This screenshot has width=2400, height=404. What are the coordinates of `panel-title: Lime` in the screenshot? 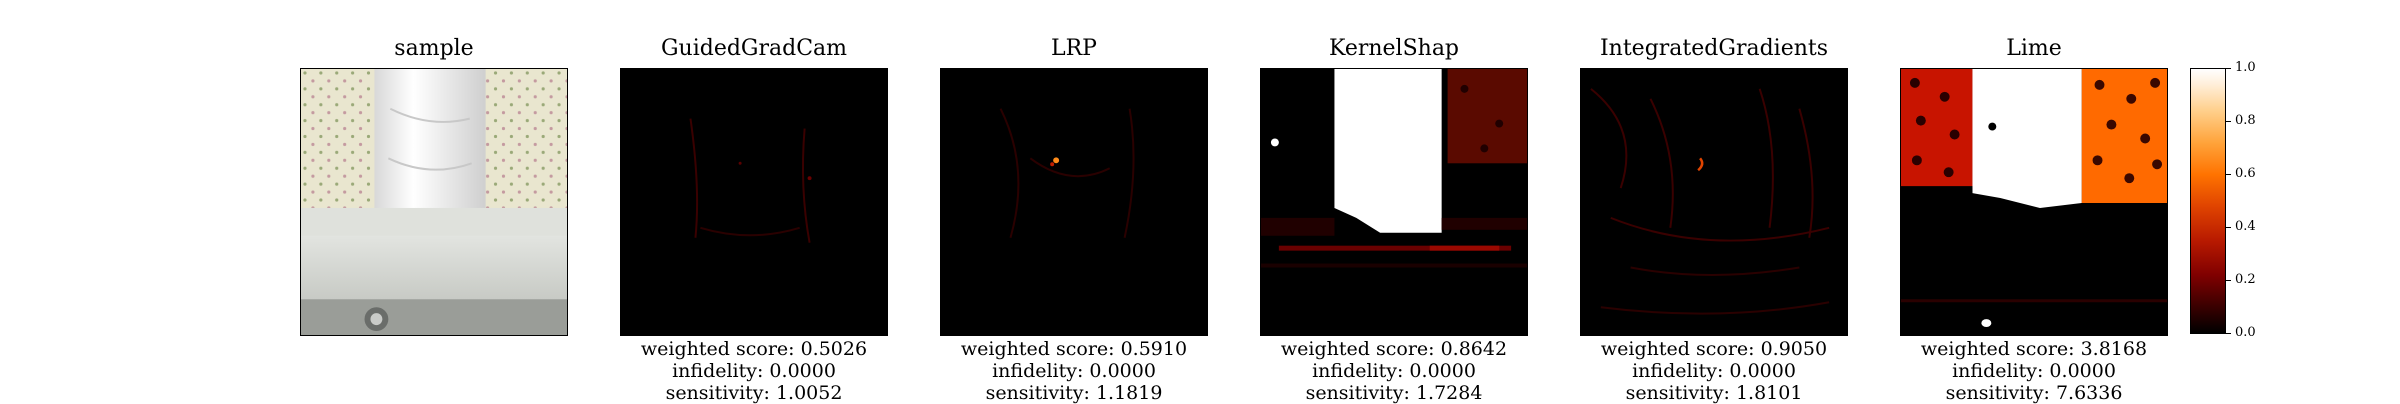 It's located at (2034, 48).